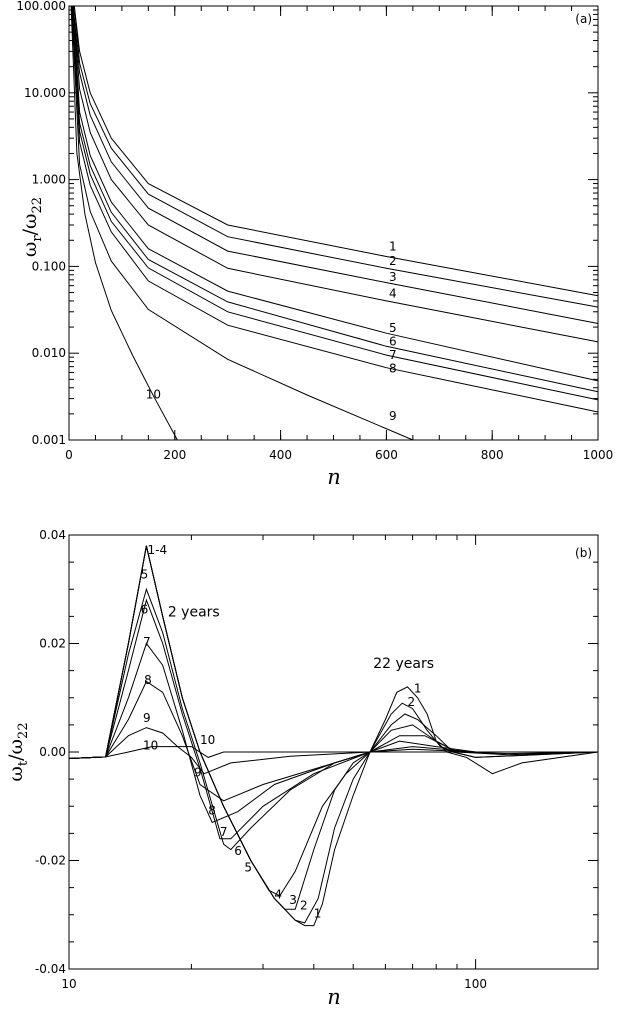 The height and width of the screenshot is (1012, 621). I want to click on panel-a-y-label-slash: /, so click(30, 231).